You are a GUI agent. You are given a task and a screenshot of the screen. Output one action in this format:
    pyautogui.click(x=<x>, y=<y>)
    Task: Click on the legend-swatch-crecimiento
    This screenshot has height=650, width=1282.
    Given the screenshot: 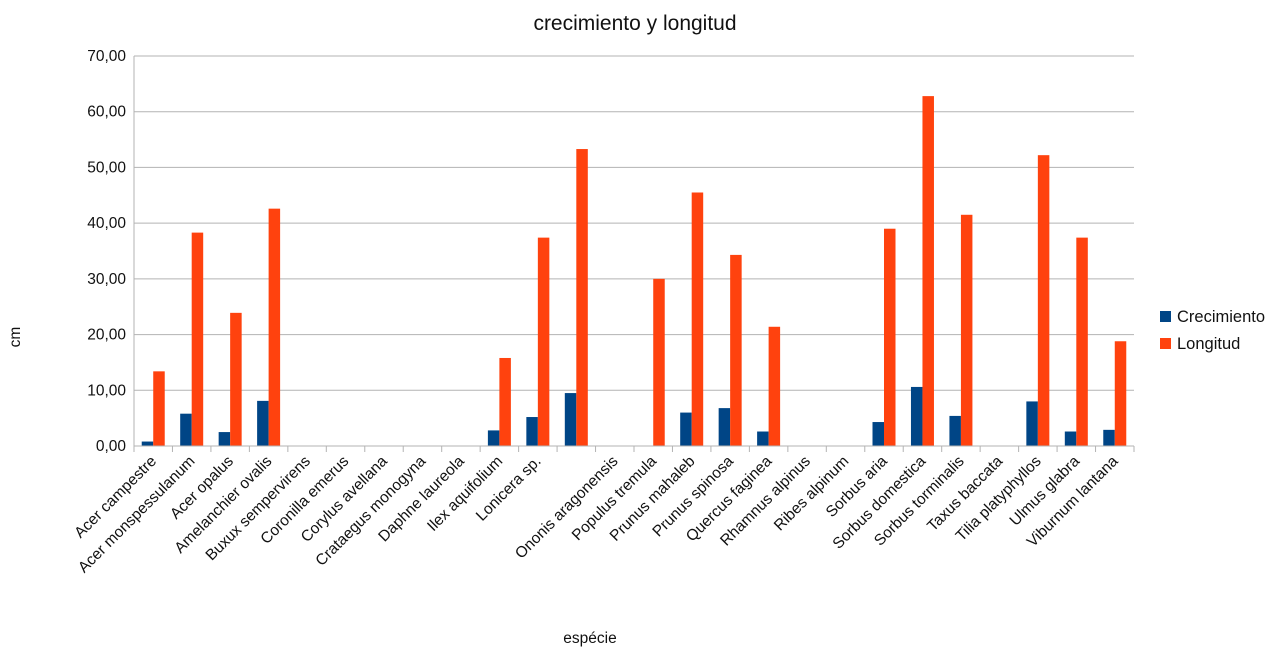 What is the action you would take?
    pyautogui.click(x=1165, y=316)
    